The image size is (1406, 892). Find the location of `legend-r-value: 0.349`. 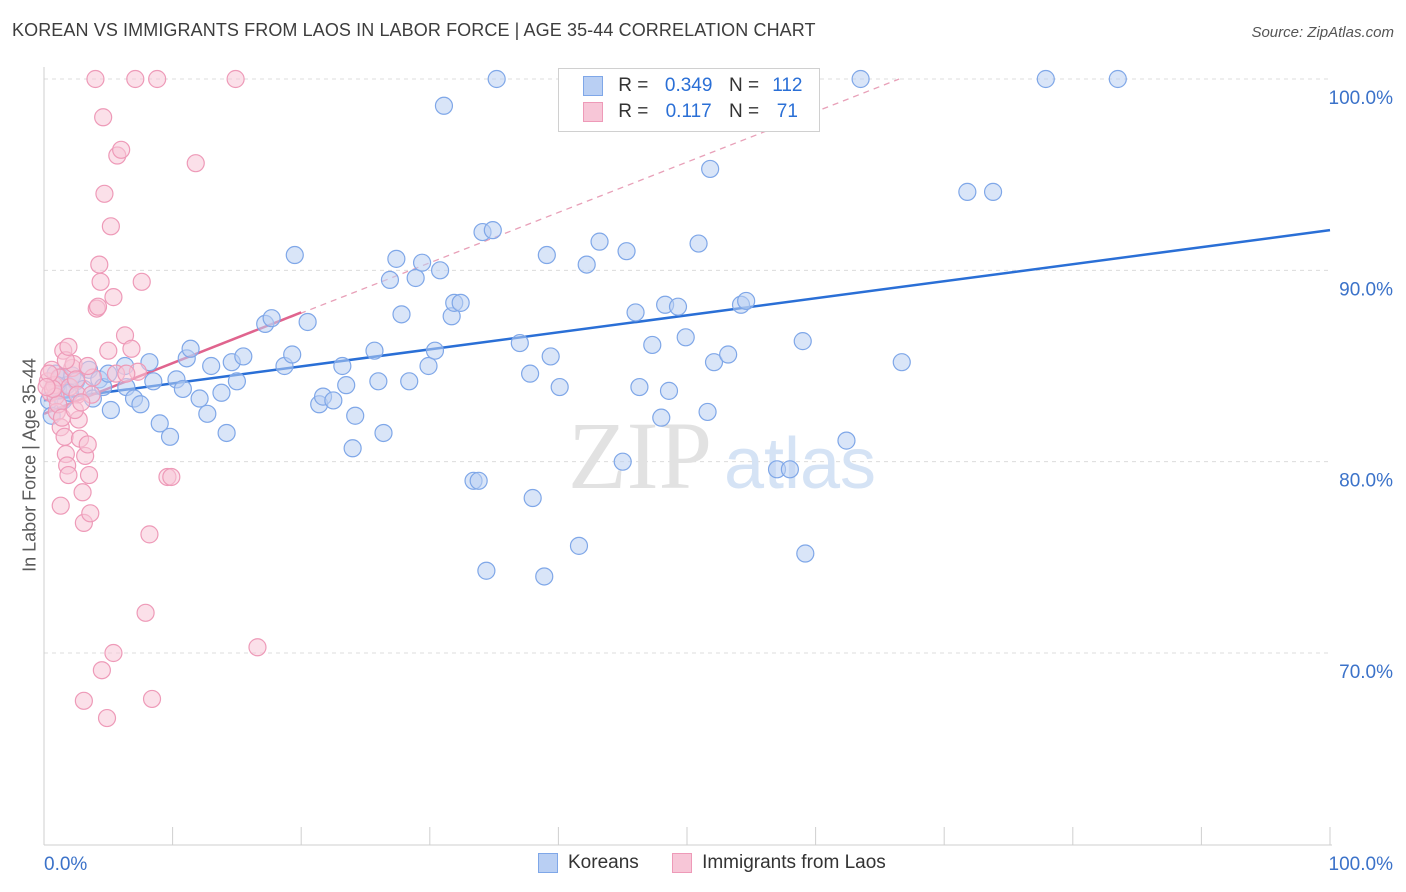

legend-r-value: 0.349 is located at coordinates (688, 85).